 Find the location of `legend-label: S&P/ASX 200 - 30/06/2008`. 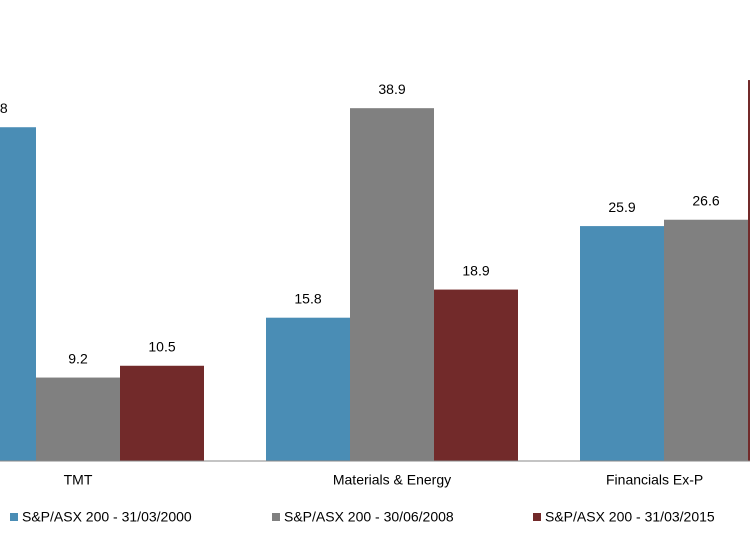

legend-label: S&P/ASX 200 - 30/06/2008 is located at coordinates (369, 517).